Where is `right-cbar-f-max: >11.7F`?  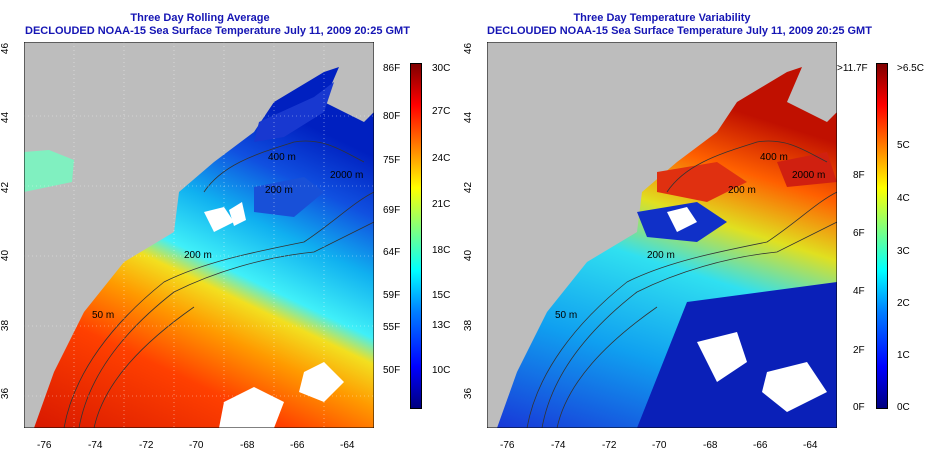 right-cbar-f-max: >11.7F is located at coordinates (852, 68).